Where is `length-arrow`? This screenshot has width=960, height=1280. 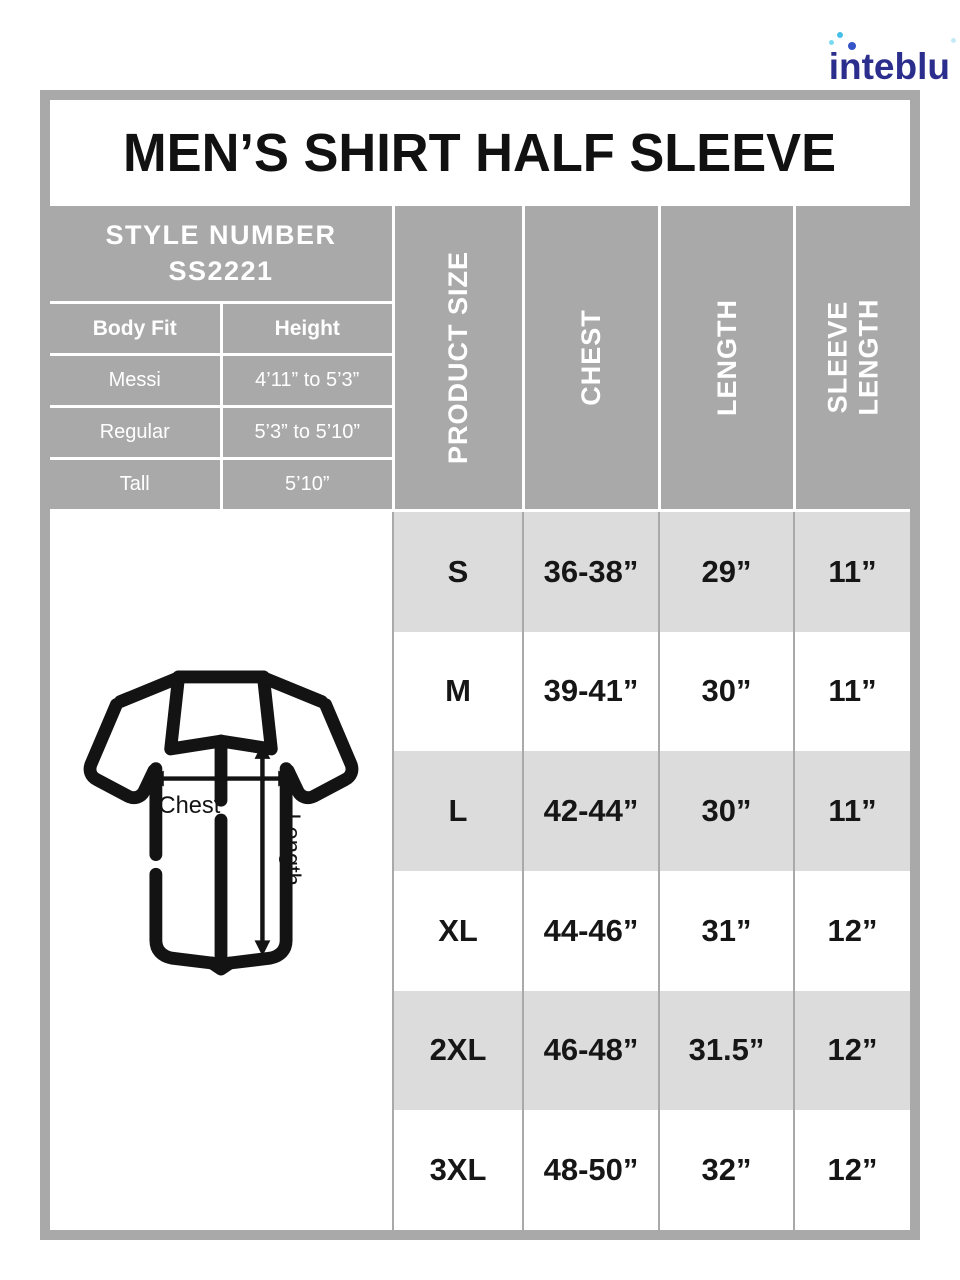 length-arrow is located at coordinates (262, 850).